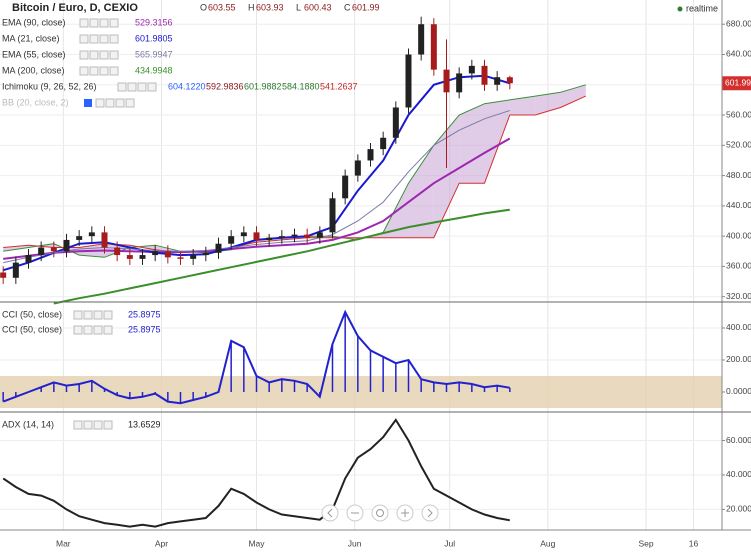 This screenshot has height=552, width=751. Describe the element at coordinates (31, 38) in the screenshot. I see `indicator-name: MA (21, close)` at that location.